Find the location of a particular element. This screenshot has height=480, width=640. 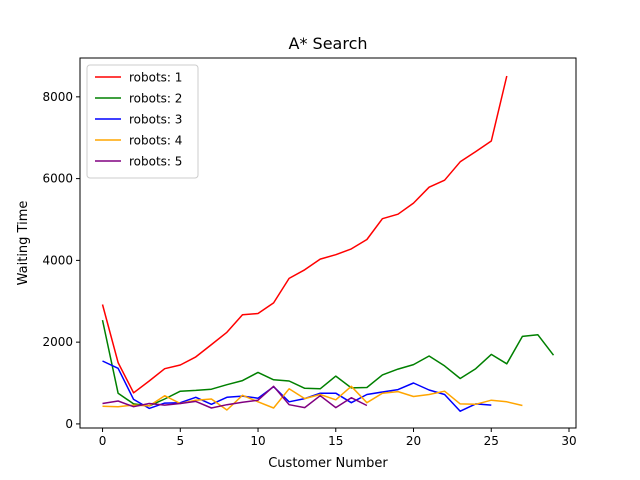

y-tick-label: 2000 is located at coordinates (57, 342).